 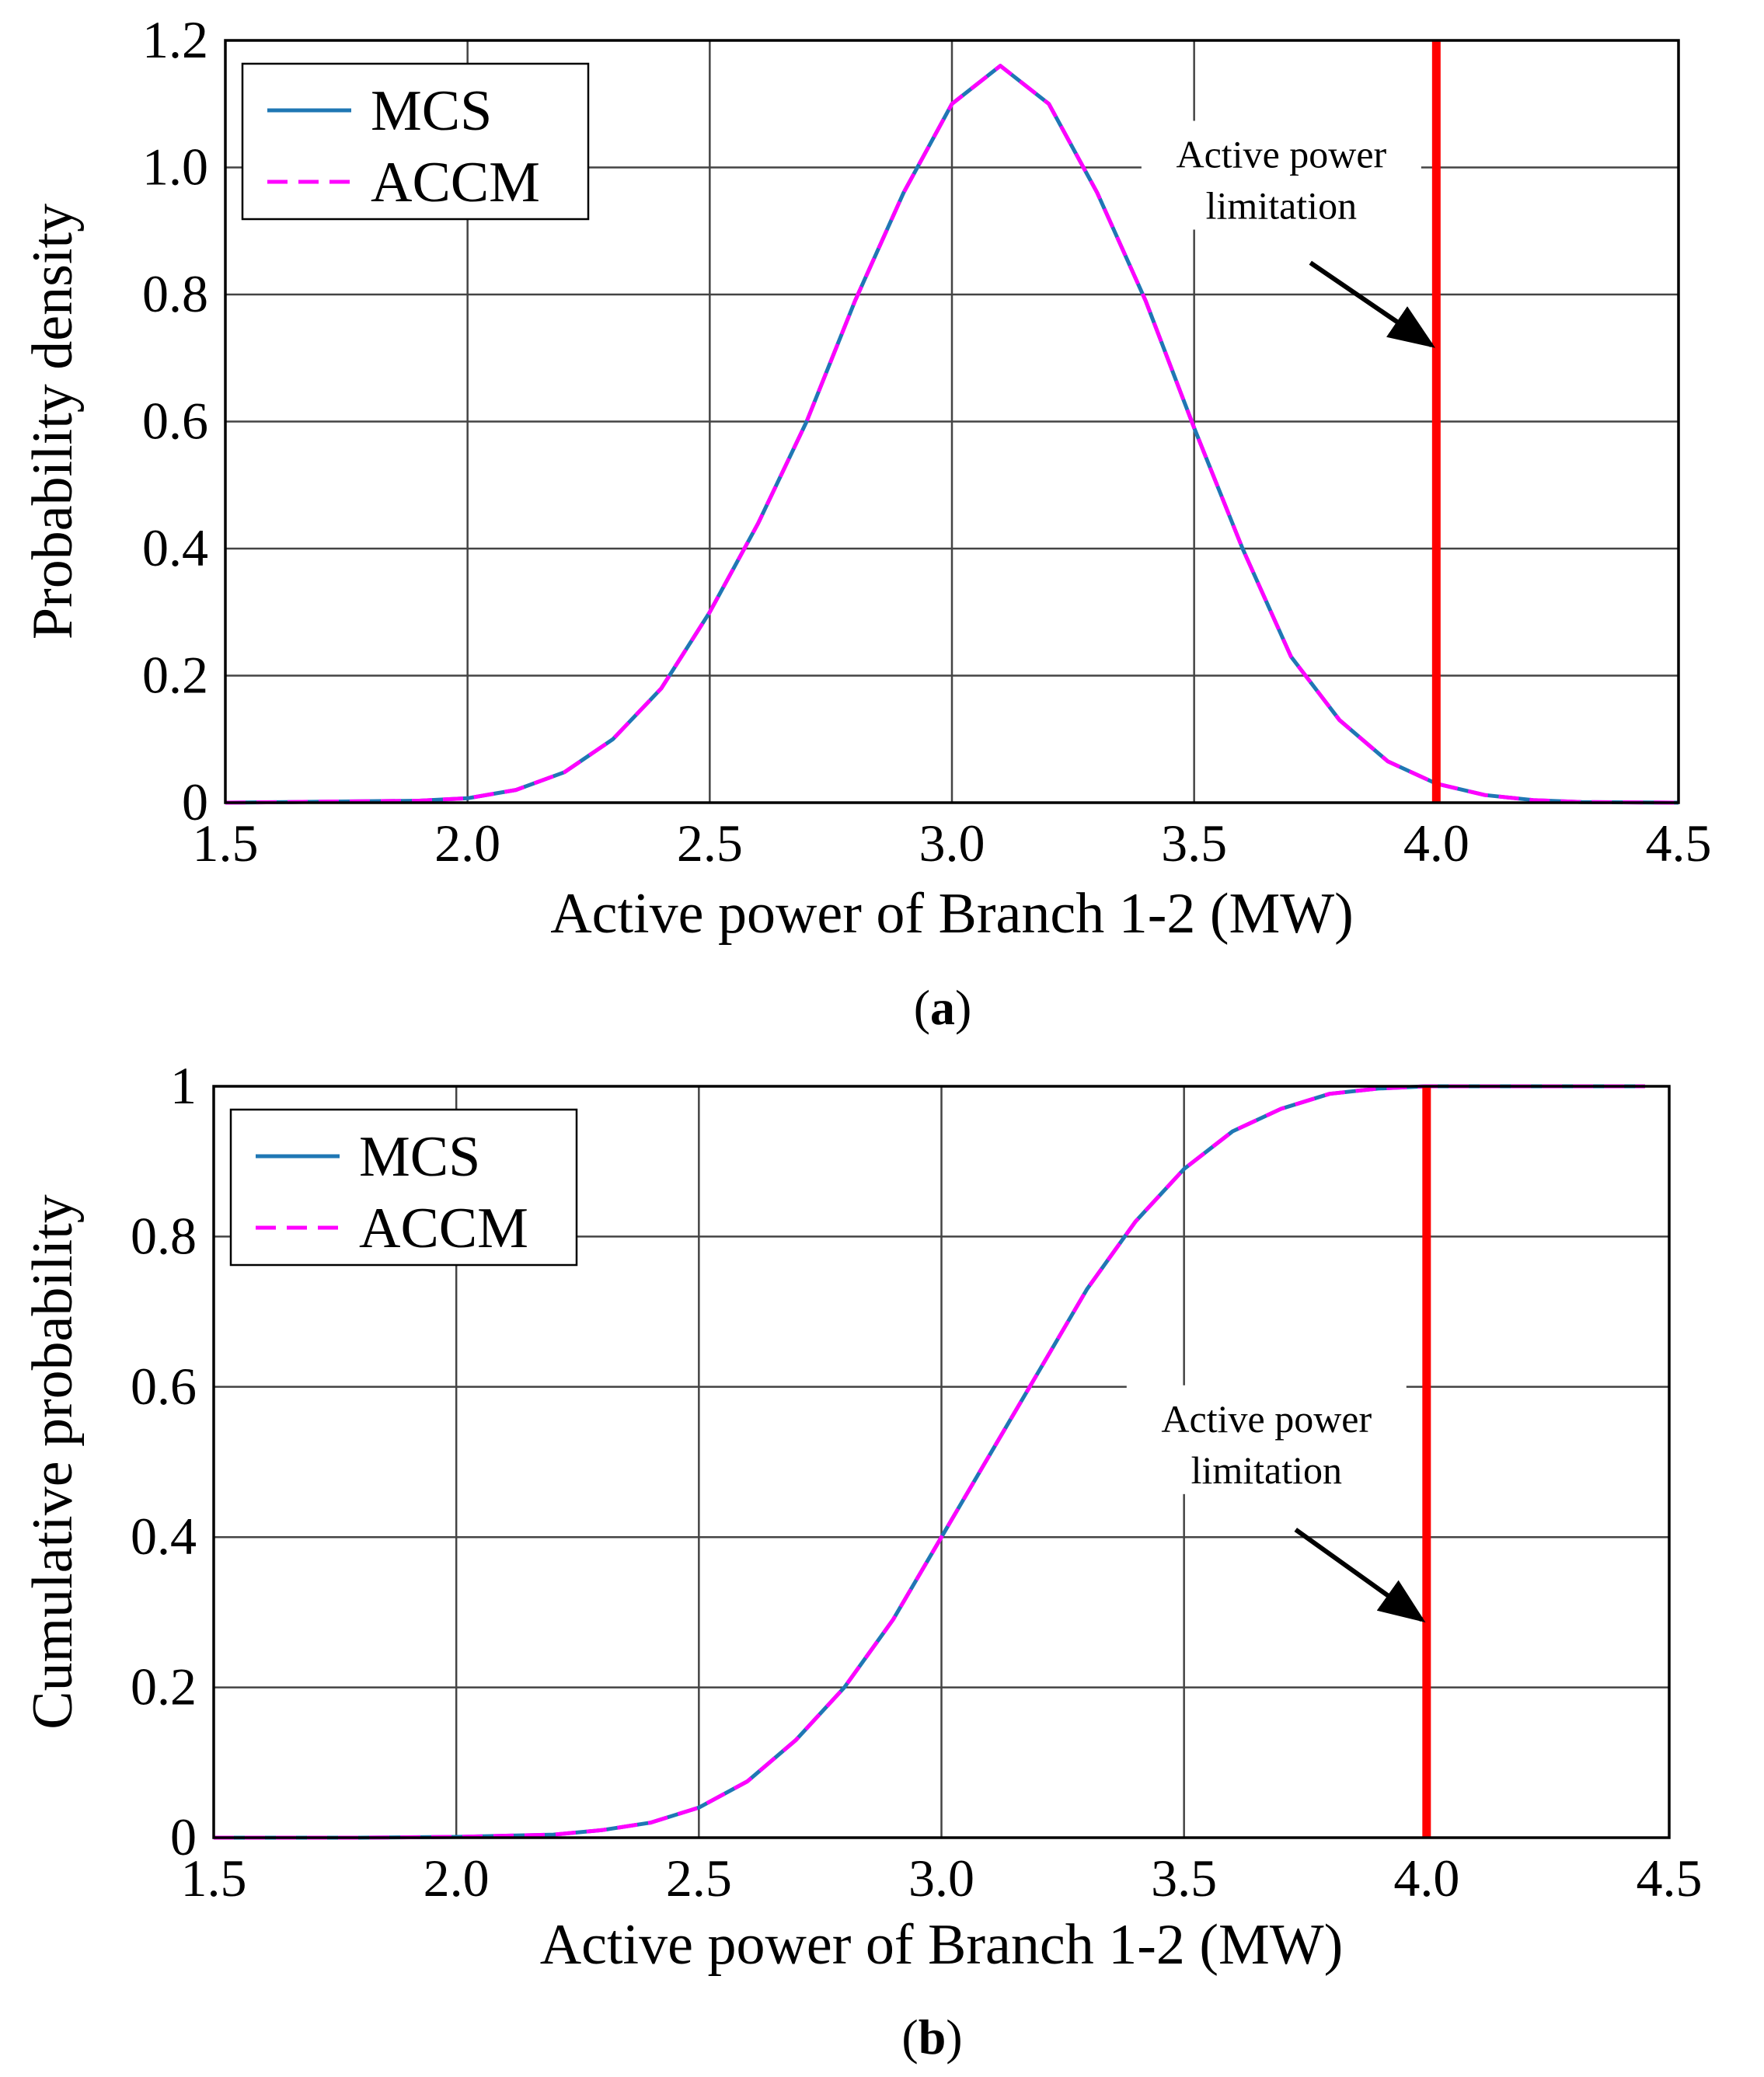 What do you see at coordinates (53, 421) in the screenshot?
I see `y-axis-label: Probability density` at bounding box center [53, 421].